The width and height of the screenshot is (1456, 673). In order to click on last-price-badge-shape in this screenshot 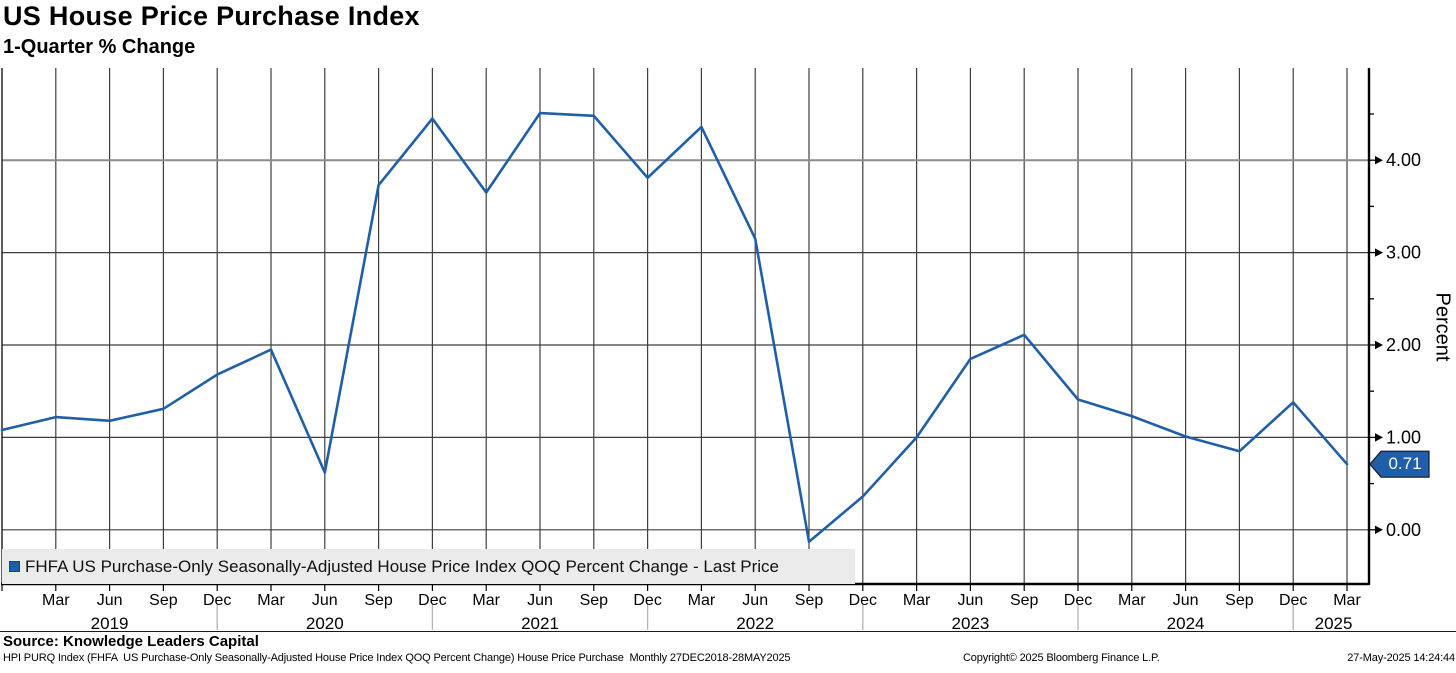, I will do `click(1399, 464)`.